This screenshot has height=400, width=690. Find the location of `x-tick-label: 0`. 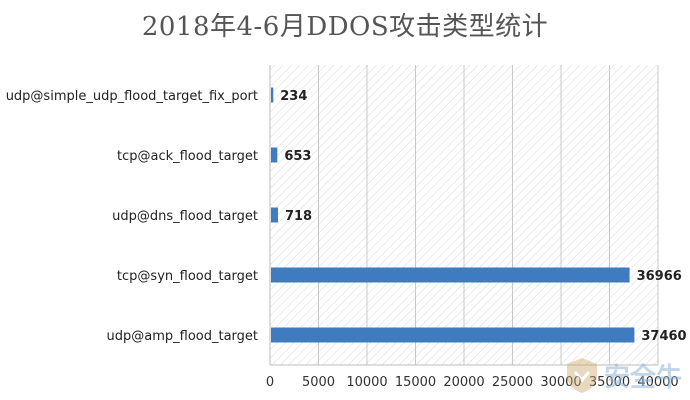

x-tick-label: 0 is located at coordinates (270, 382).